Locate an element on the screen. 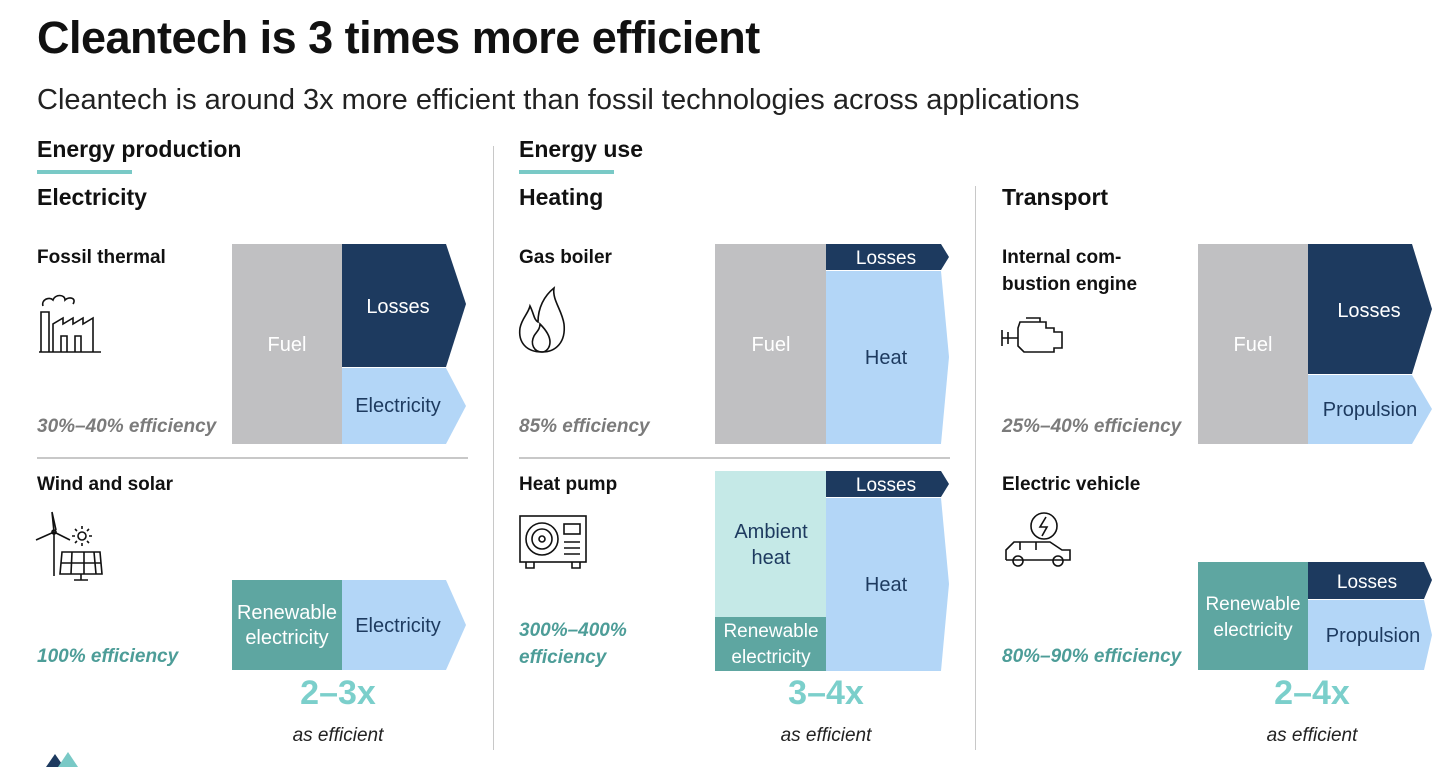 Image resolution: width=1456 pixels, height=767 pixels. efficiency-wind-solar: 100% efficiency is located at coordinates (108, 656).